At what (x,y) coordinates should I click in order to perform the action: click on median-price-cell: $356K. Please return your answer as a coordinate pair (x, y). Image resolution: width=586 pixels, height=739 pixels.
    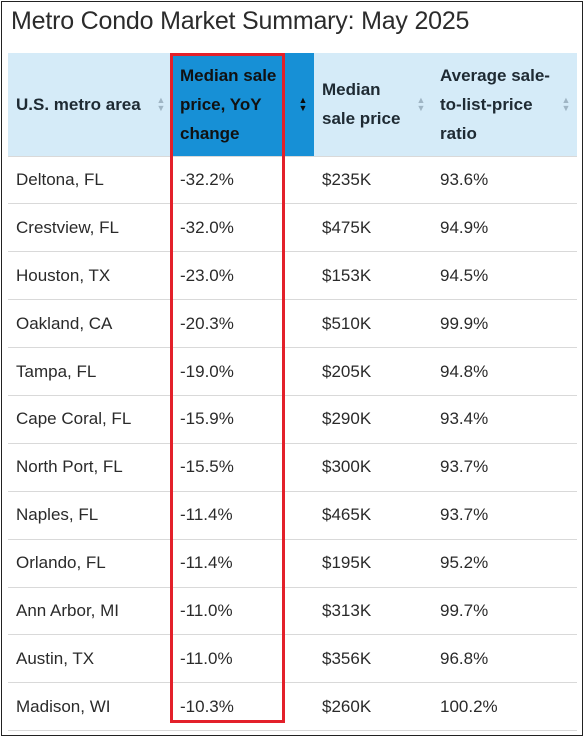
    Looking at the image, I should click on (373, 658).